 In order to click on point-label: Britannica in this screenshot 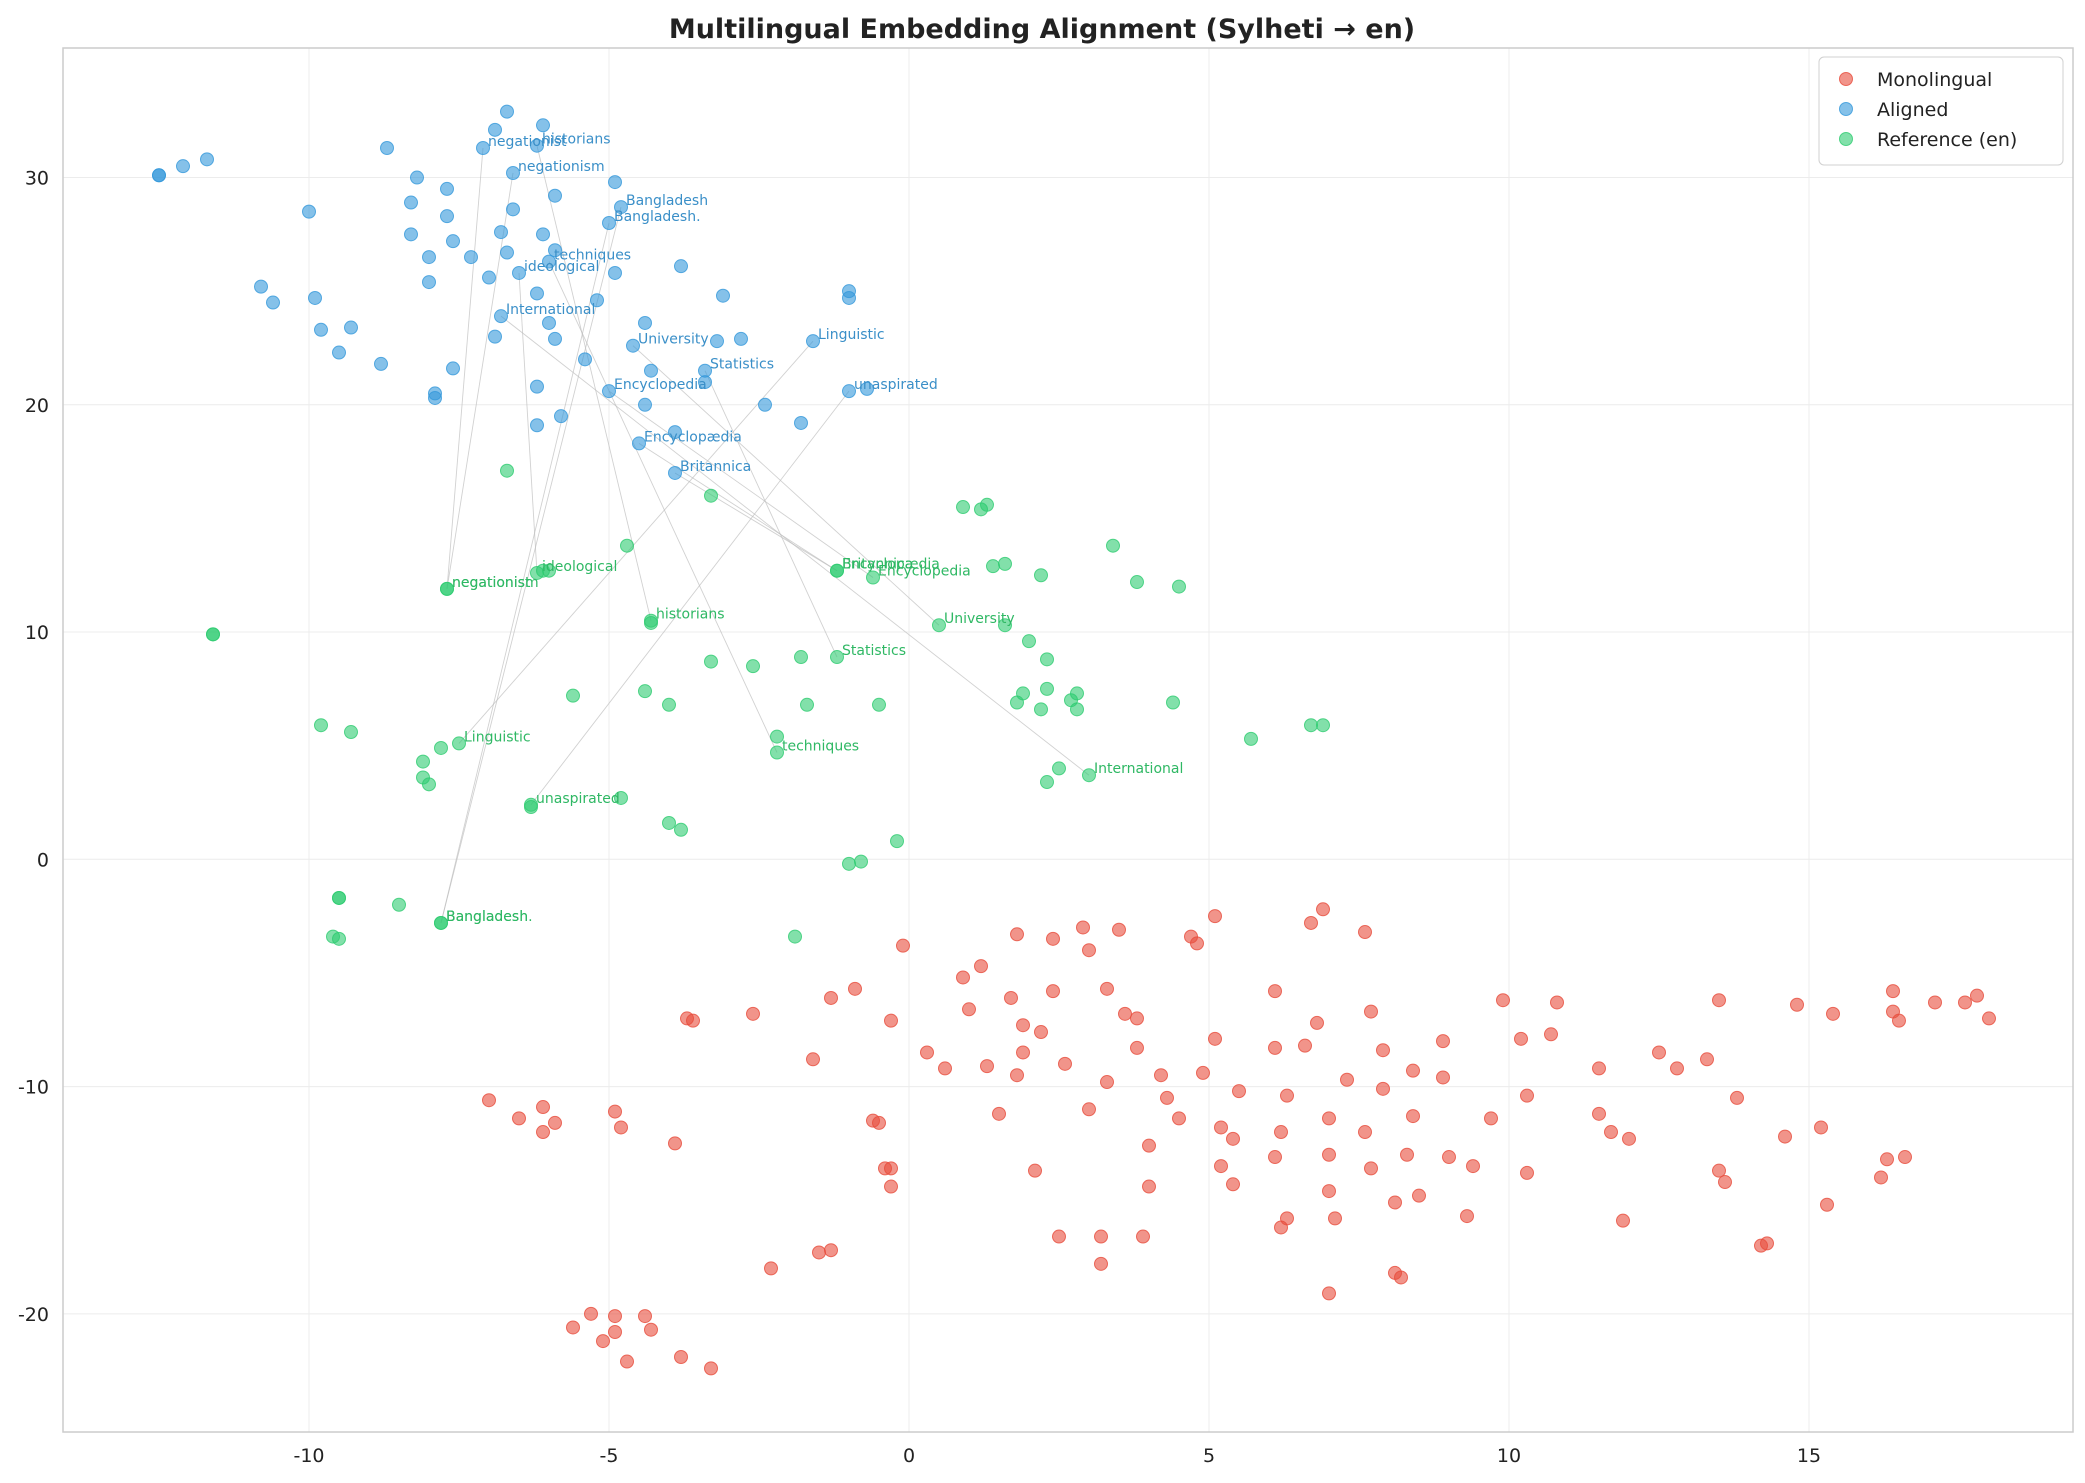, I will do `click(715, 467)`.